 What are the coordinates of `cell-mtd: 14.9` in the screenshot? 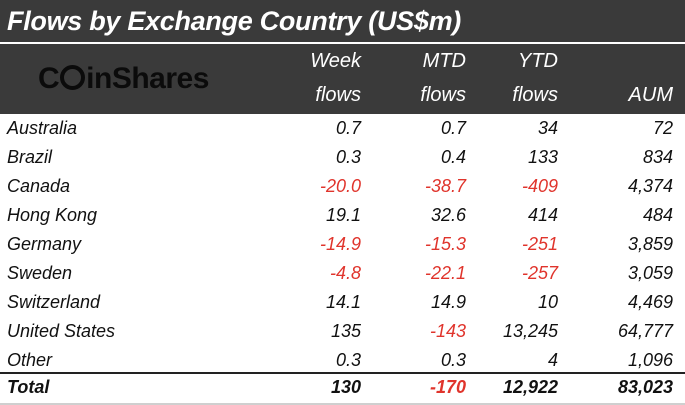 It's located at (448, 302).